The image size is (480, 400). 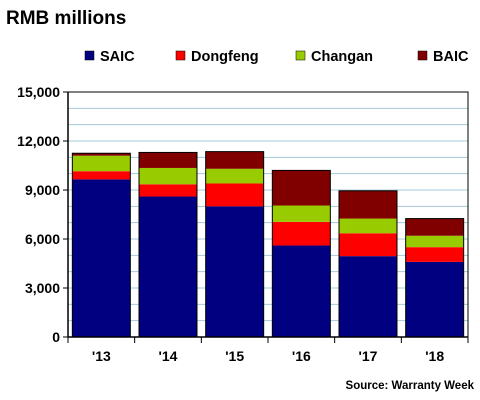 What do you see at coordinates (89, 55) in the screenshot?
I see `legend-swatch-saic` at bounding box center [89, 55].